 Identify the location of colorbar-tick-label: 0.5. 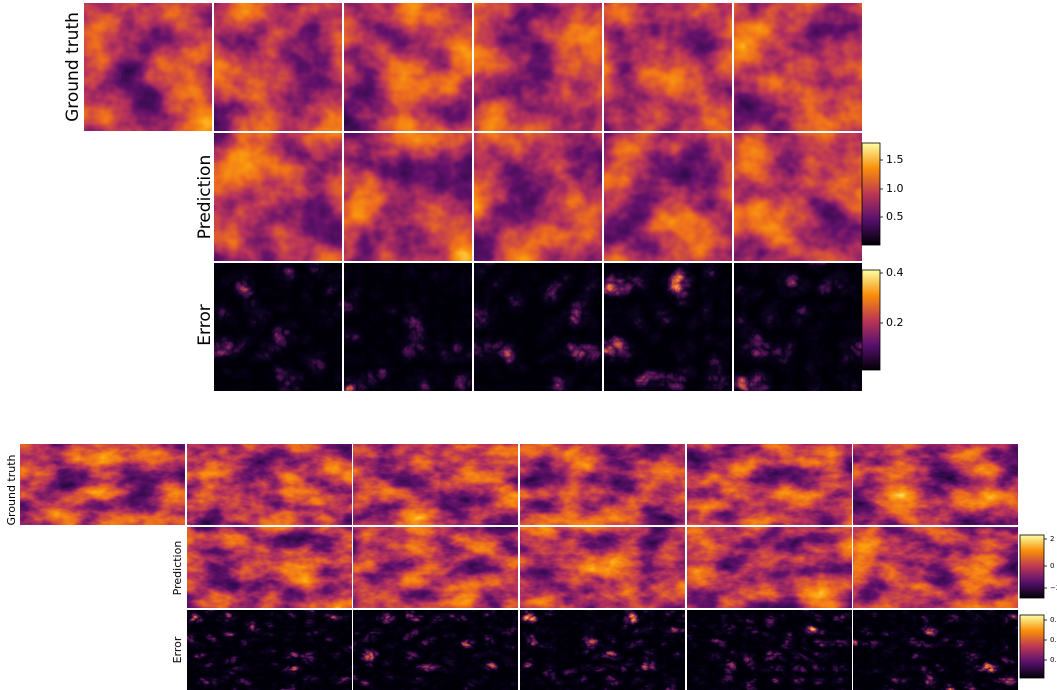
(895, 216).